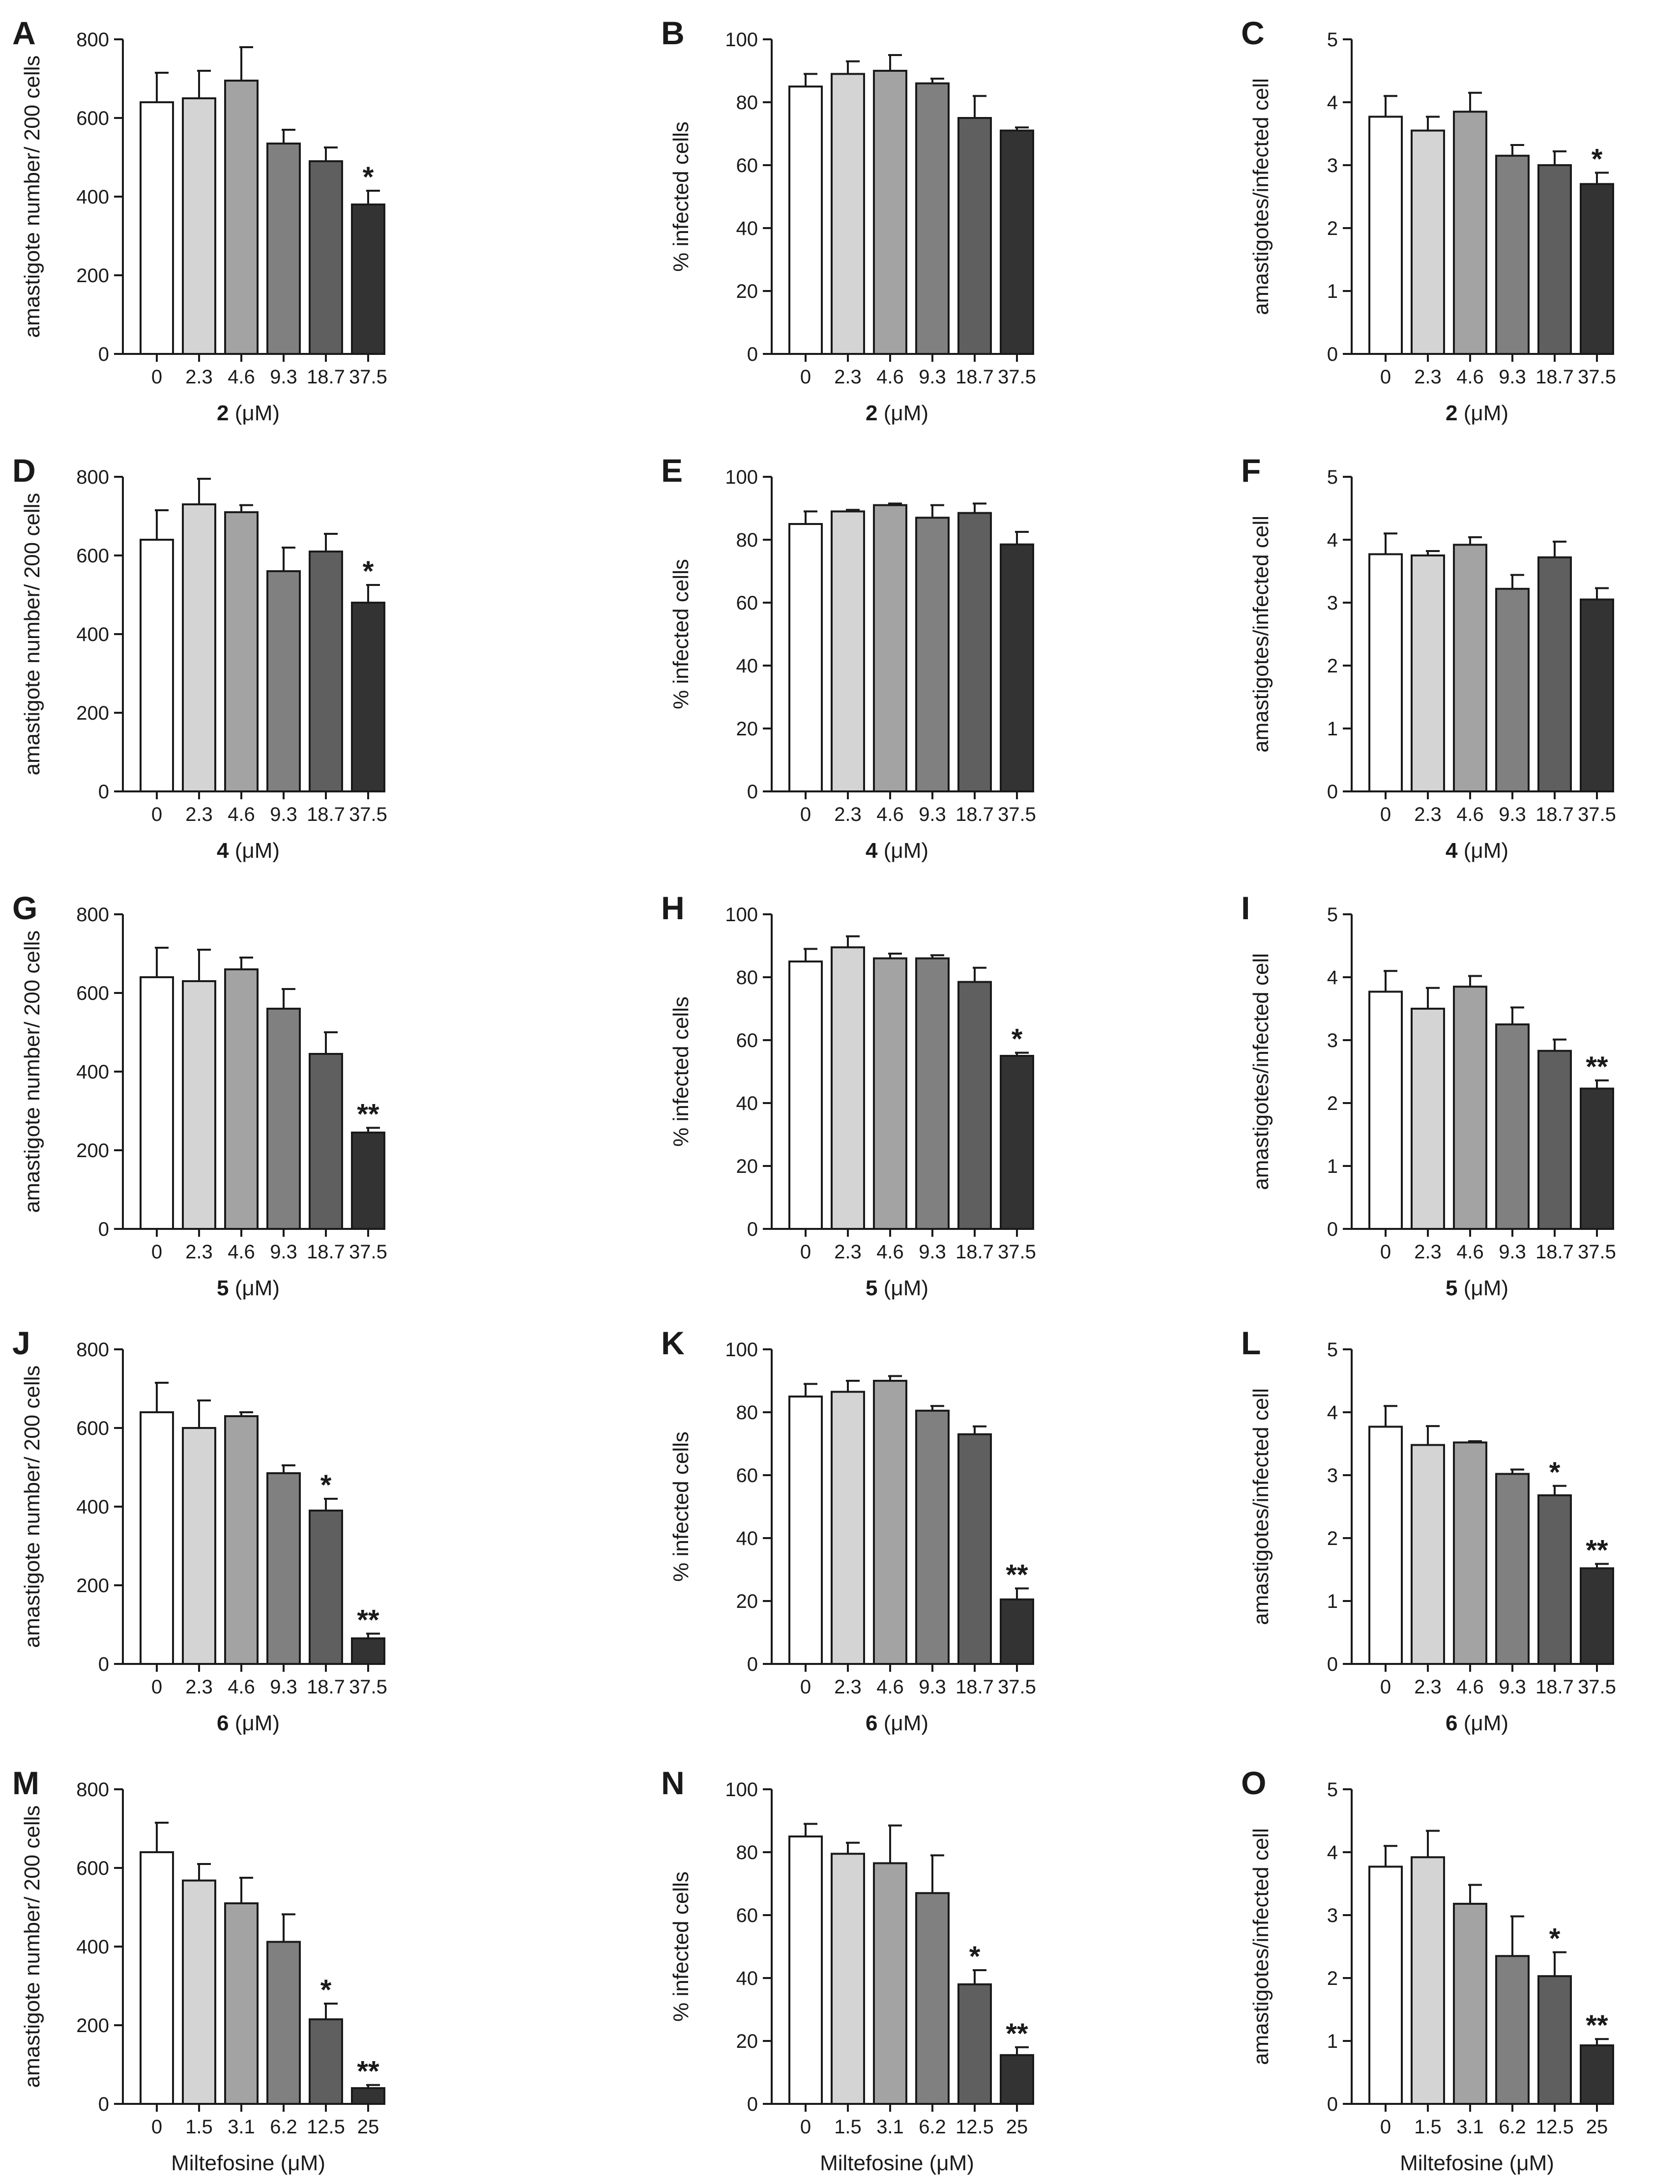  What do you see at coordinates (1452, 851) in the screenshot?
I see `x-axis-compound: 4` at bounding box center [1452, 851].